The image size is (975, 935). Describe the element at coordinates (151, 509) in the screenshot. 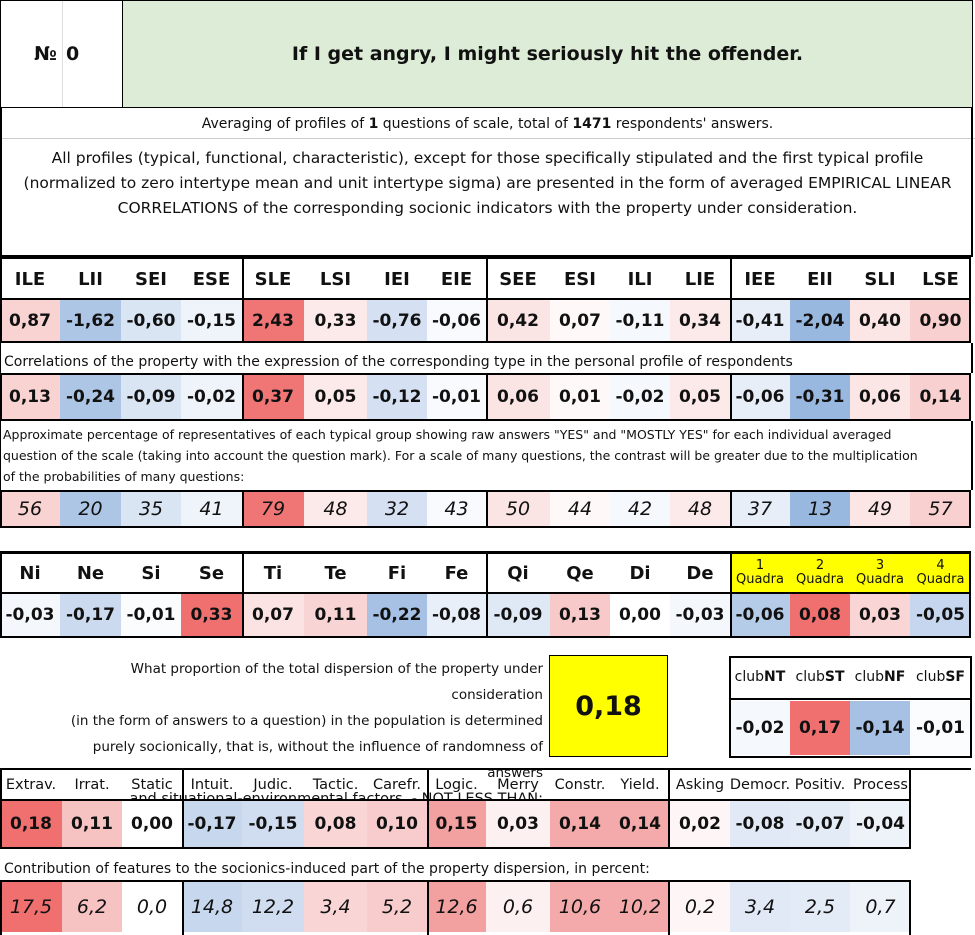

I see `pct-value-sei: 35` at that location.